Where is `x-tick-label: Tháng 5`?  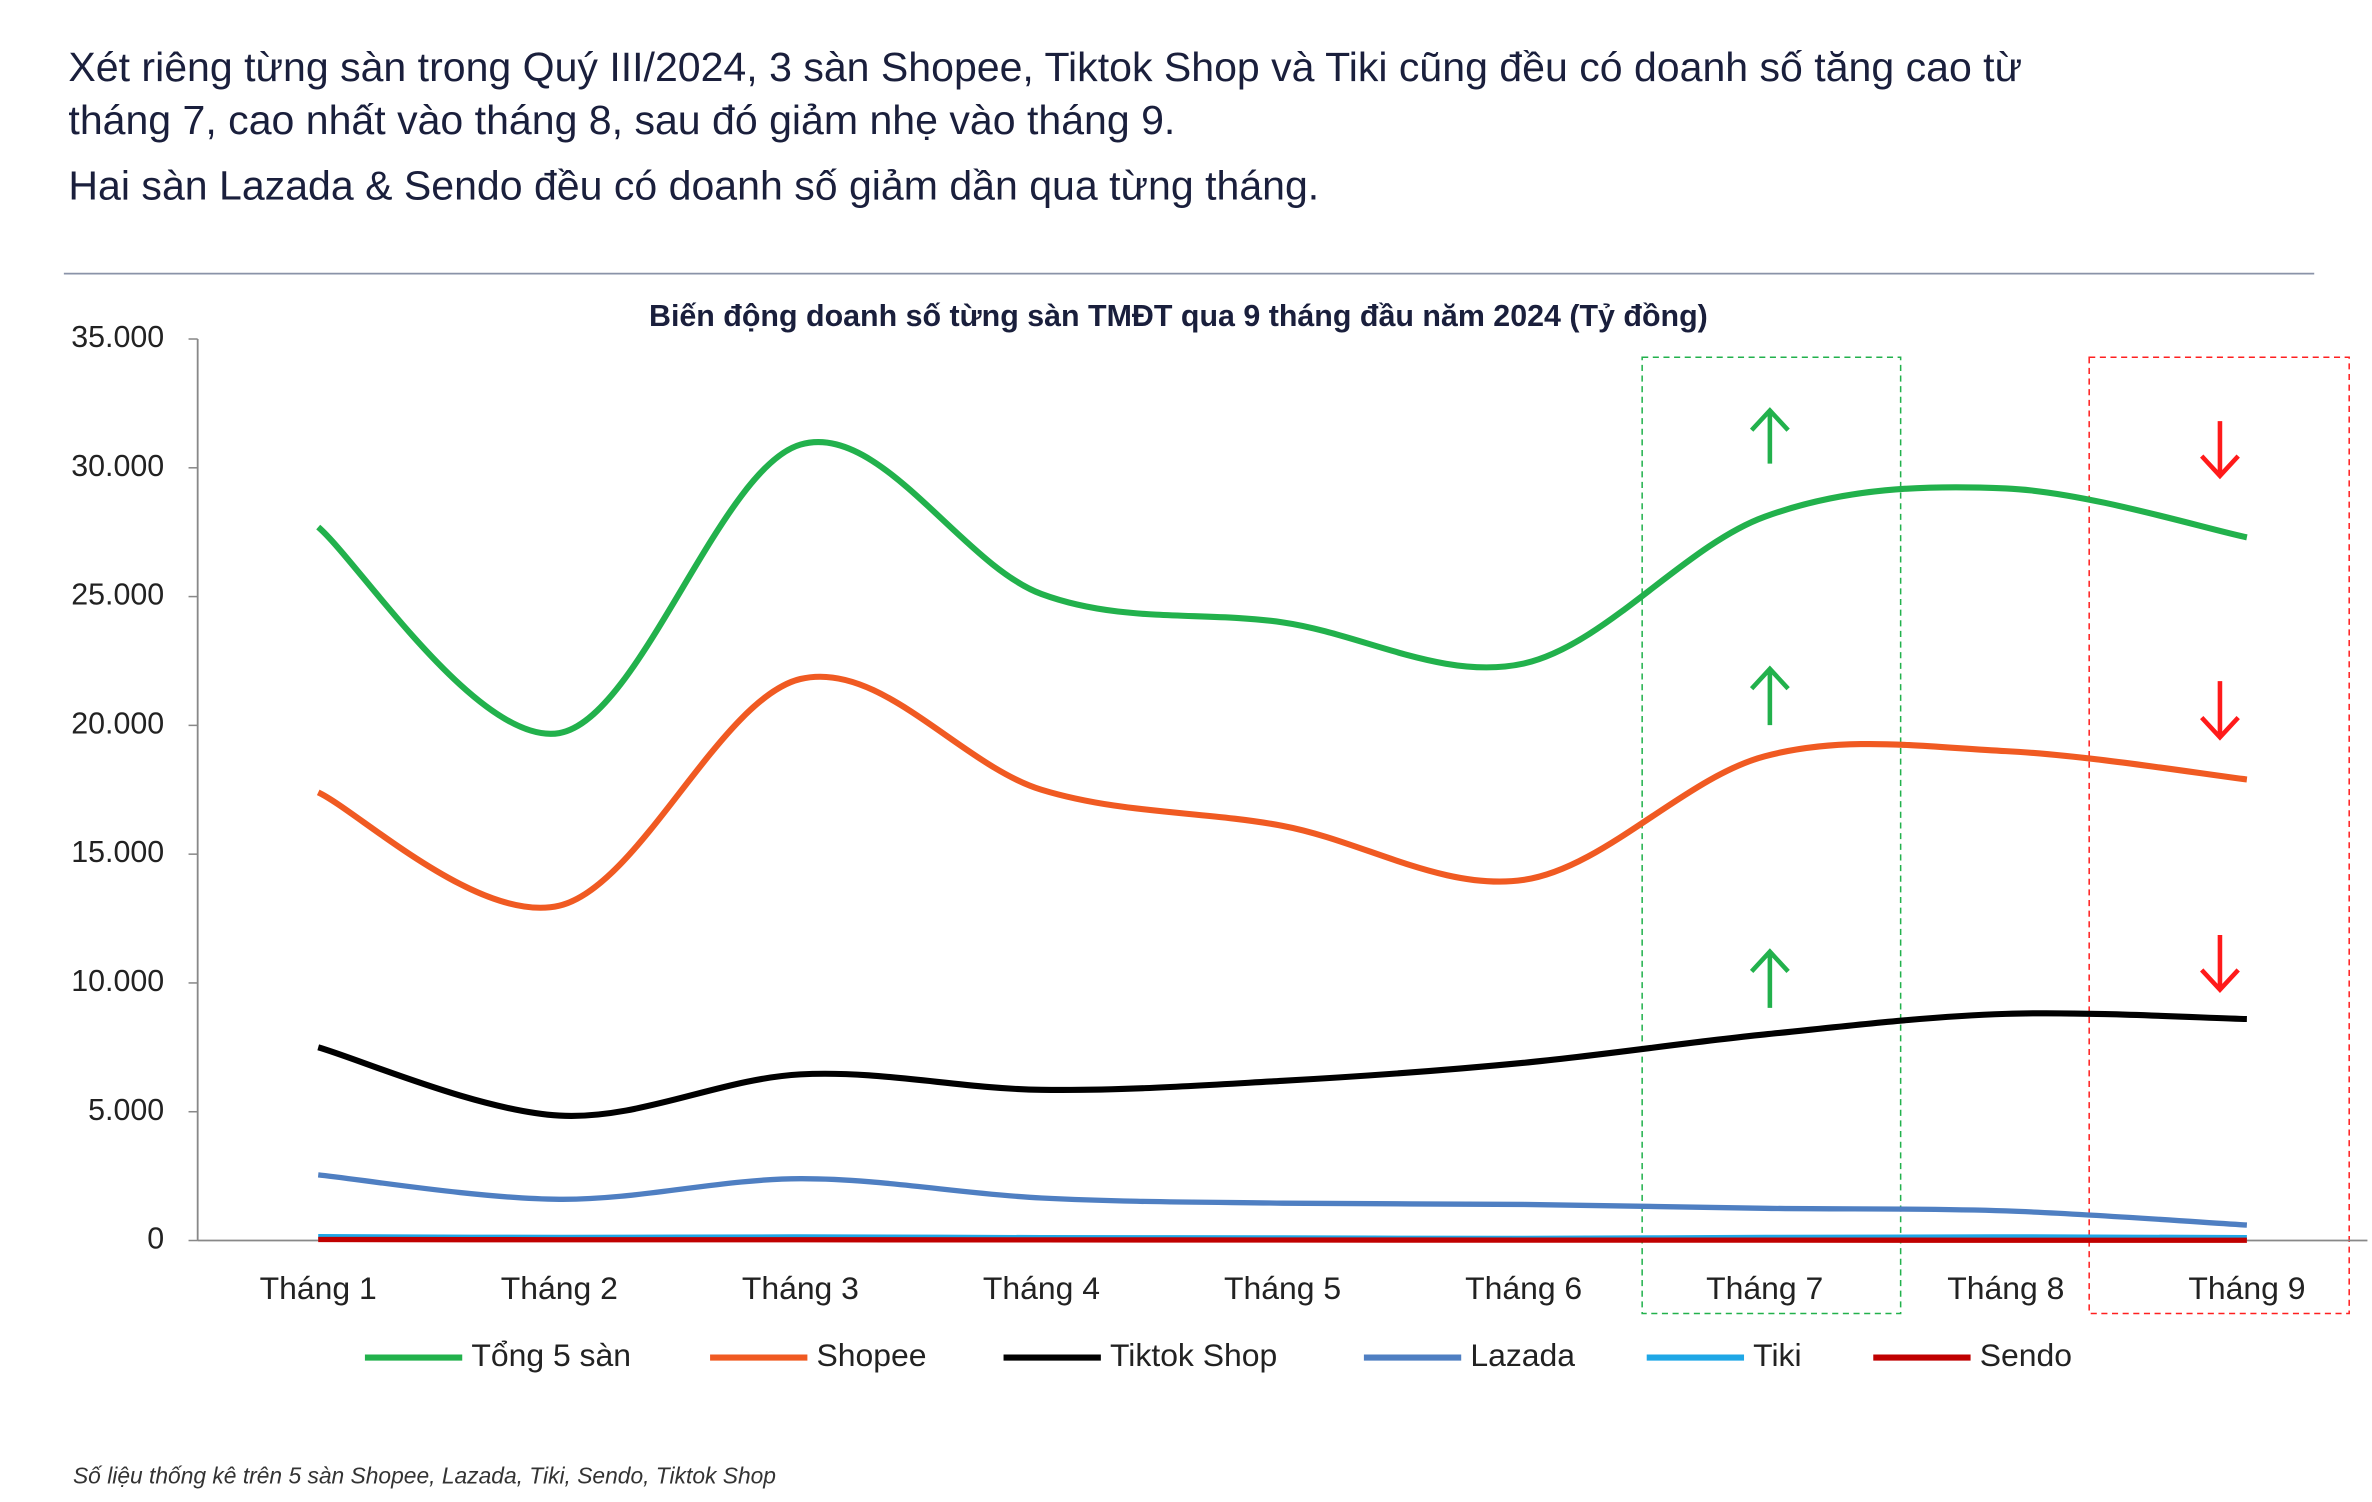 x-tick-label: Tháng 5 is located at coordinates (1282, 1288).